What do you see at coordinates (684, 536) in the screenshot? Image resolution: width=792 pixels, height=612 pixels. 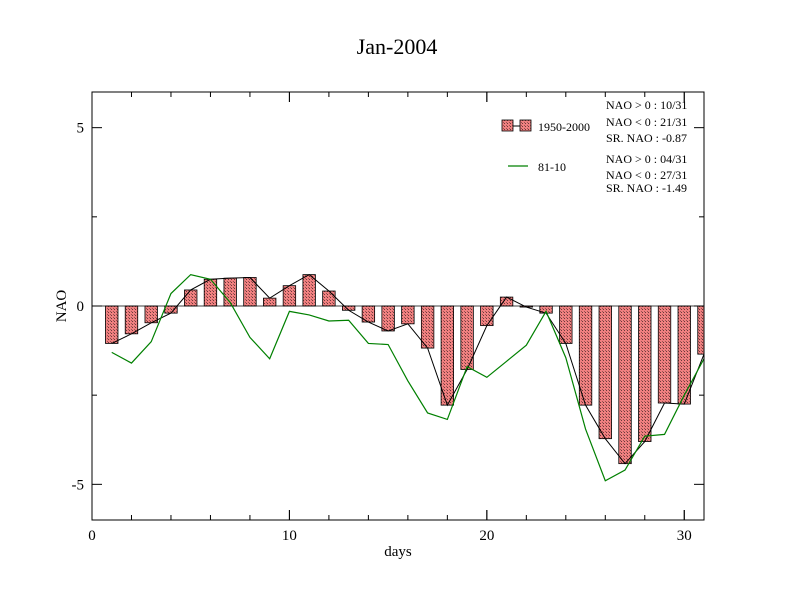 I see `x-tick-label: 30` at bounding box center [684, 536].